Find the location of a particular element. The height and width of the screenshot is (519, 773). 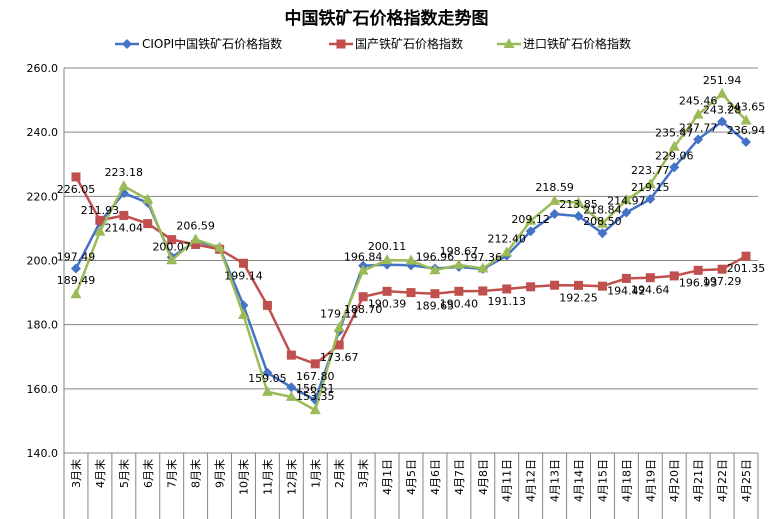

x-tick-label: 12月末 is located at coordinates (291, 477).